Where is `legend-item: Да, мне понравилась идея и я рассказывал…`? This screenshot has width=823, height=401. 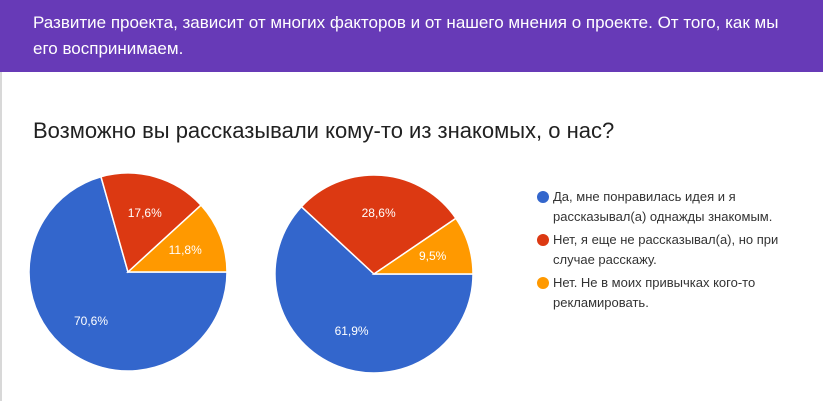
legend-item: Да, мне понравилась идея и я рассказывал… is located at coordinates (677, 207).